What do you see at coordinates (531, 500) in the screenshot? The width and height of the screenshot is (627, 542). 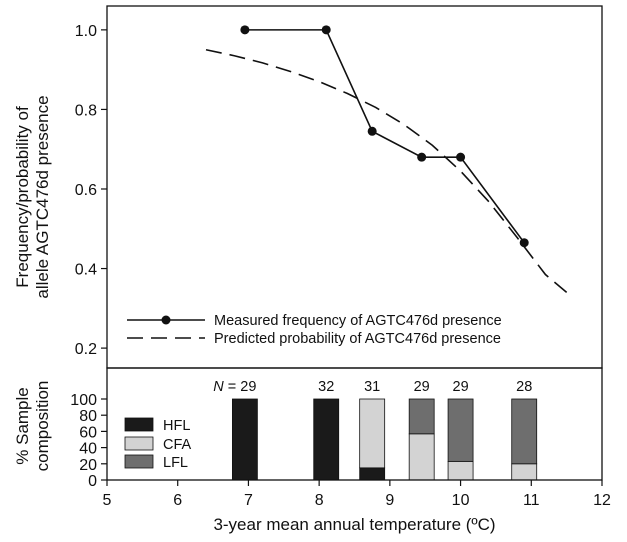 I see `xtick-label: 11` at bounding box center [531, 500].